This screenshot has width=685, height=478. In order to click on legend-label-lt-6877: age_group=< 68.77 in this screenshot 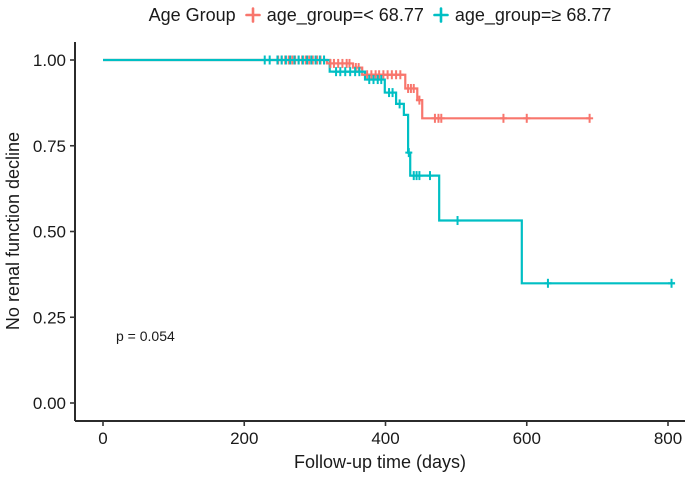, I will do `click(345, 15)`.